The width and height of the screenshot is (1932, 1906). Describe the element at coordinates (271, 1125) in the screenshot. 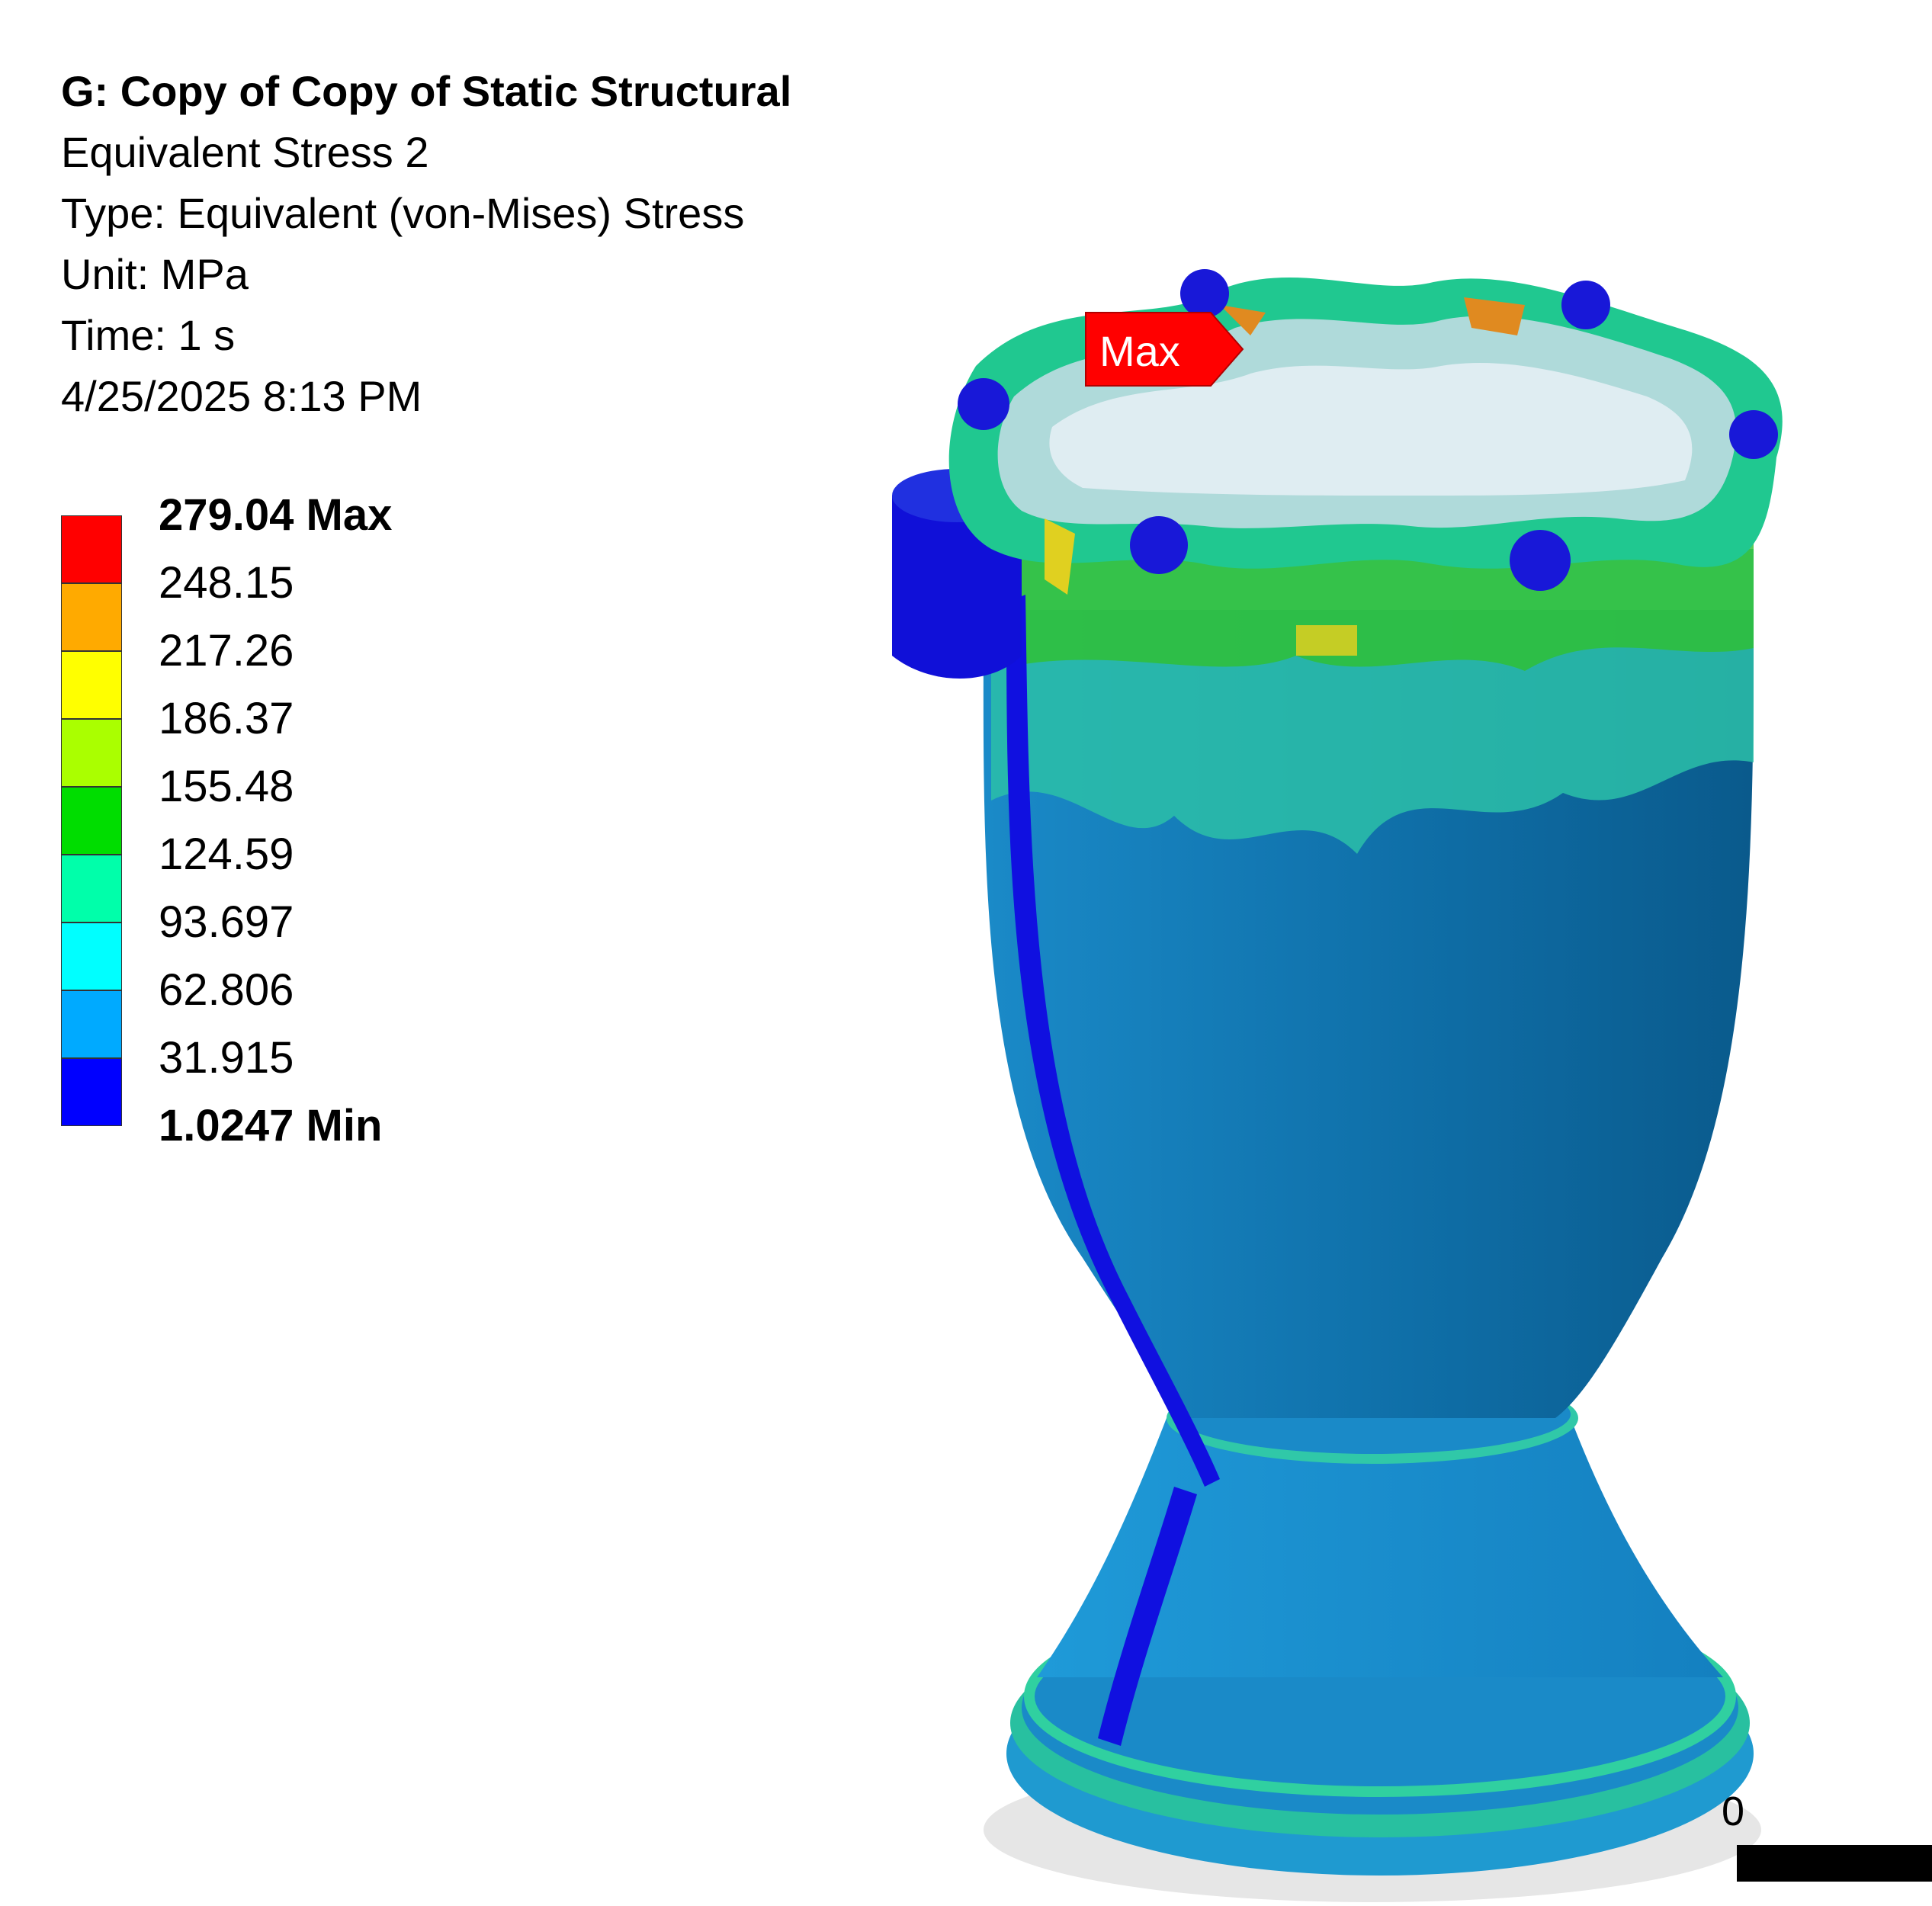

I see `legend-label: 1.0247 Min` at that location.